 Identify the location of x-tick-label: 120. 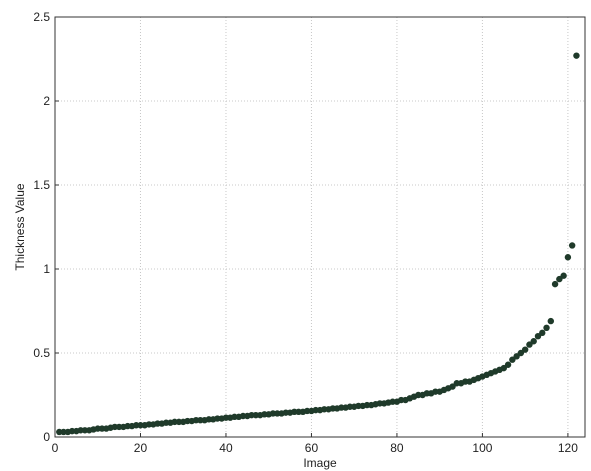
(568, 448).